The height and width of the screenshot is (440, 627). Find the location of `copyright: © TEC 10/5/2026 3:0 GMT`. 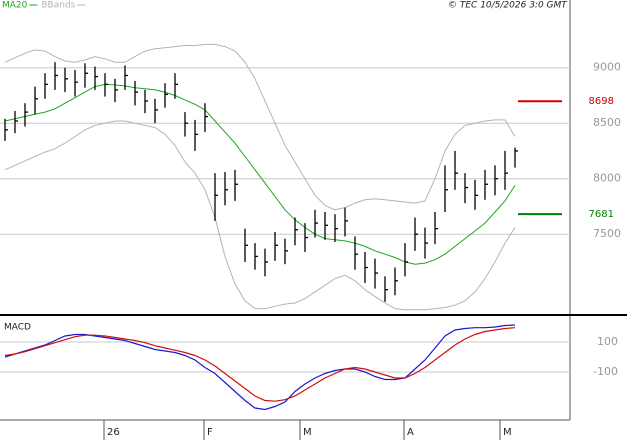

copyright: © TEC 10/5/2026 3:0 GMT is located at coordinates (508, 6).